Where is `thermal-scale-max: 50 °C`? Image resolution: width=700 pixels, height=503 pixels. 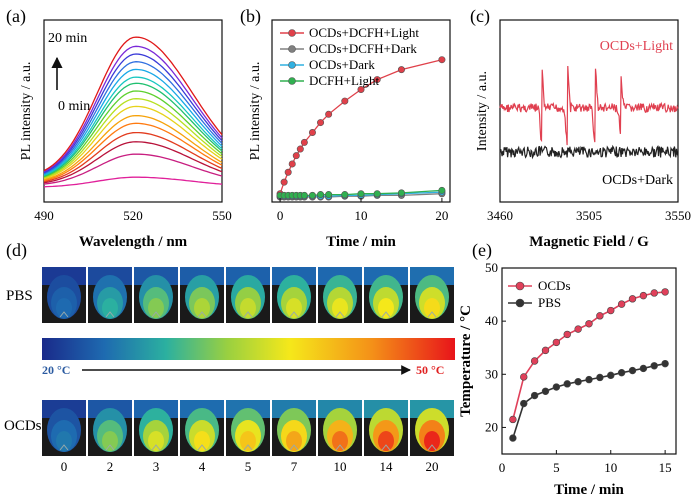
thermal-scale-max: 50 °C is located at coordinates (430, 370).